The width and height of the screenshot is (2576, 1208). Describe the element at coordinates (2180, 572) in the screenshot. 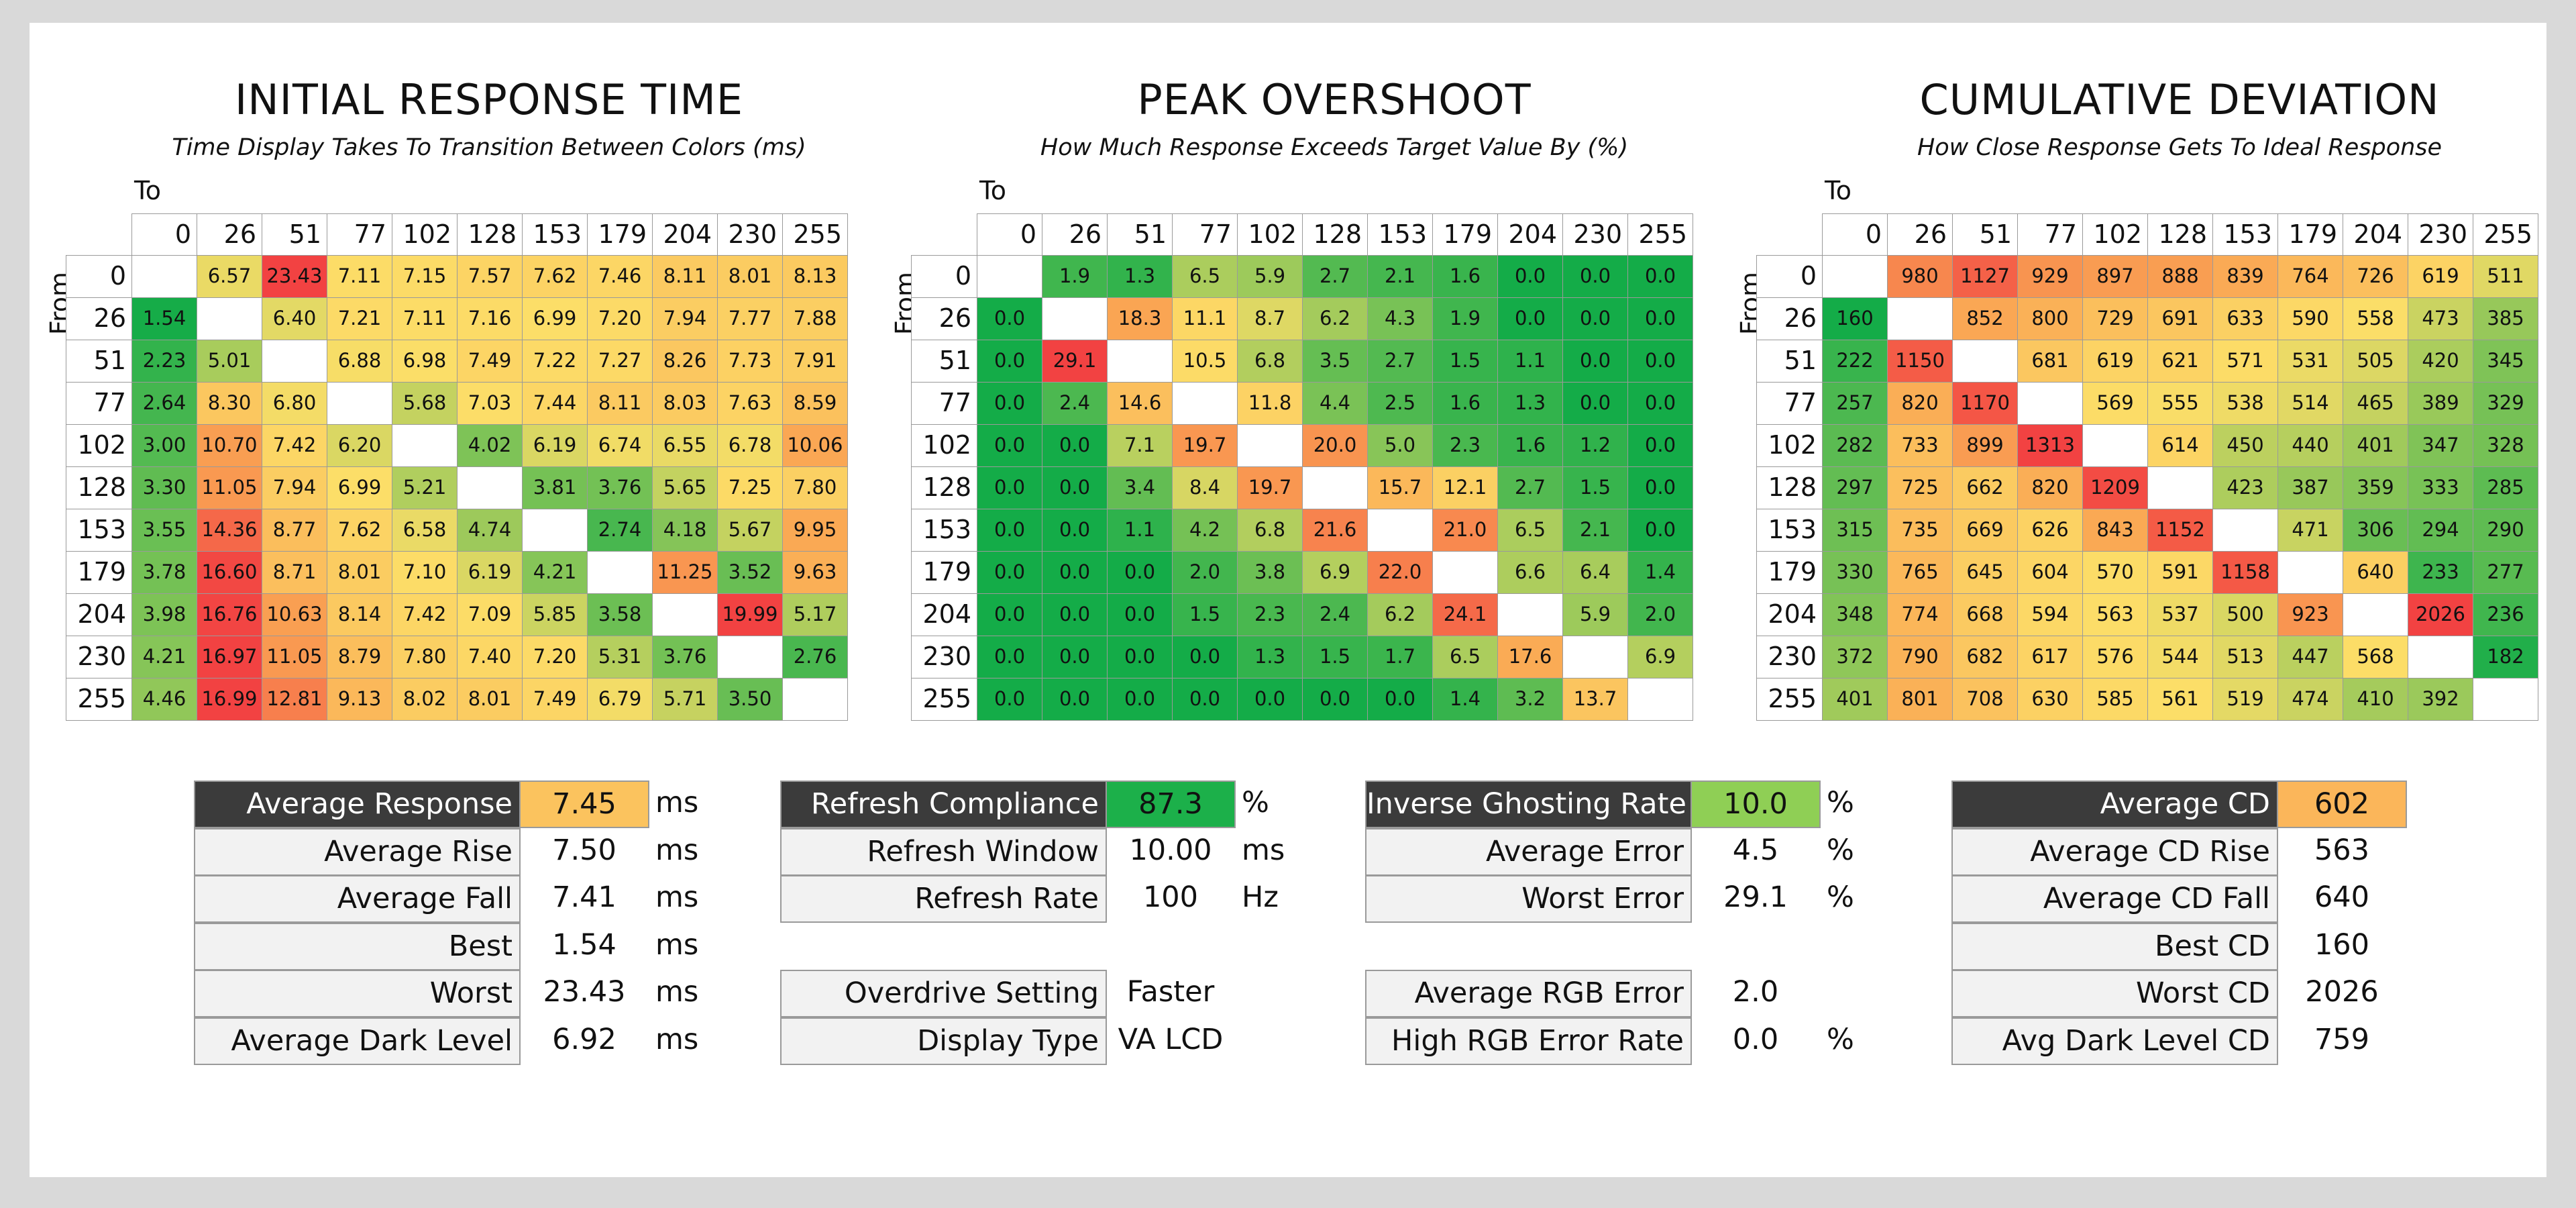

I see `heat-cell: 591` at that location.